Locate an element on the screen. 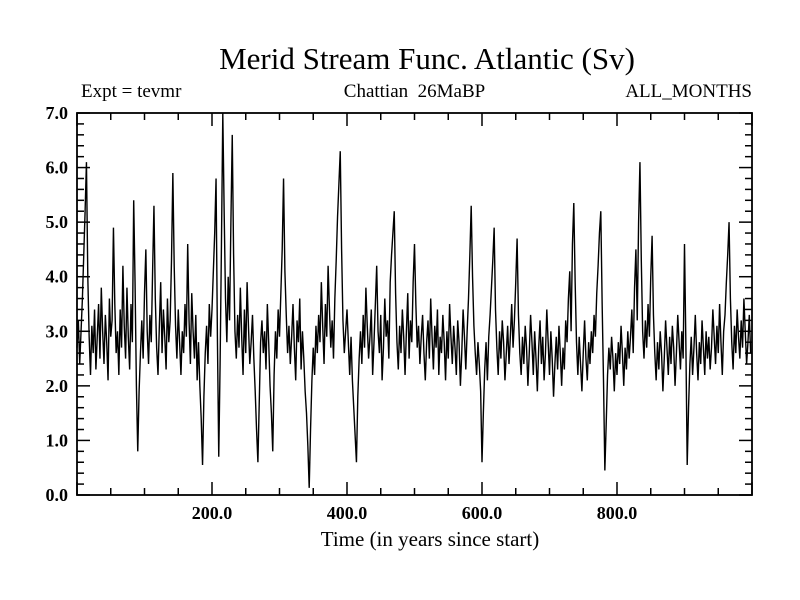  svg-text: 6.0 is located at coordinates (57, 168).